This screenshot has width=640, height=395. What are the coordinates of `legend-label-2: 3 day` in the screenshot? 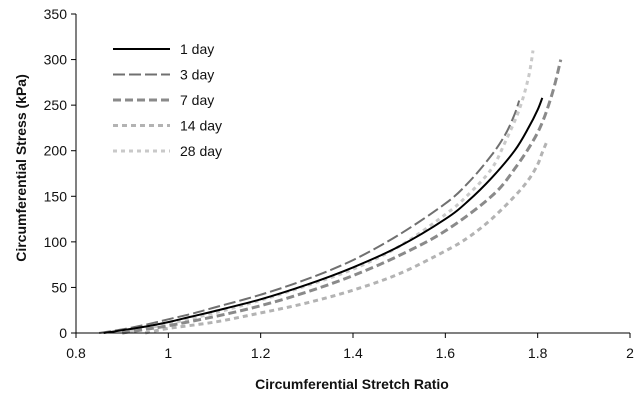 It's located at (197, 75).